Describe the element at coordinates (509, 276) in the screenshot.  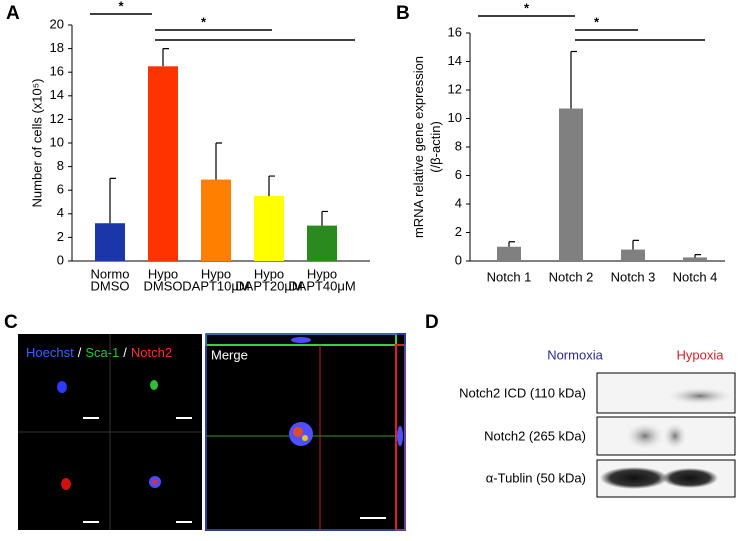
I see `x-tick-label: Notch 1` at that location.